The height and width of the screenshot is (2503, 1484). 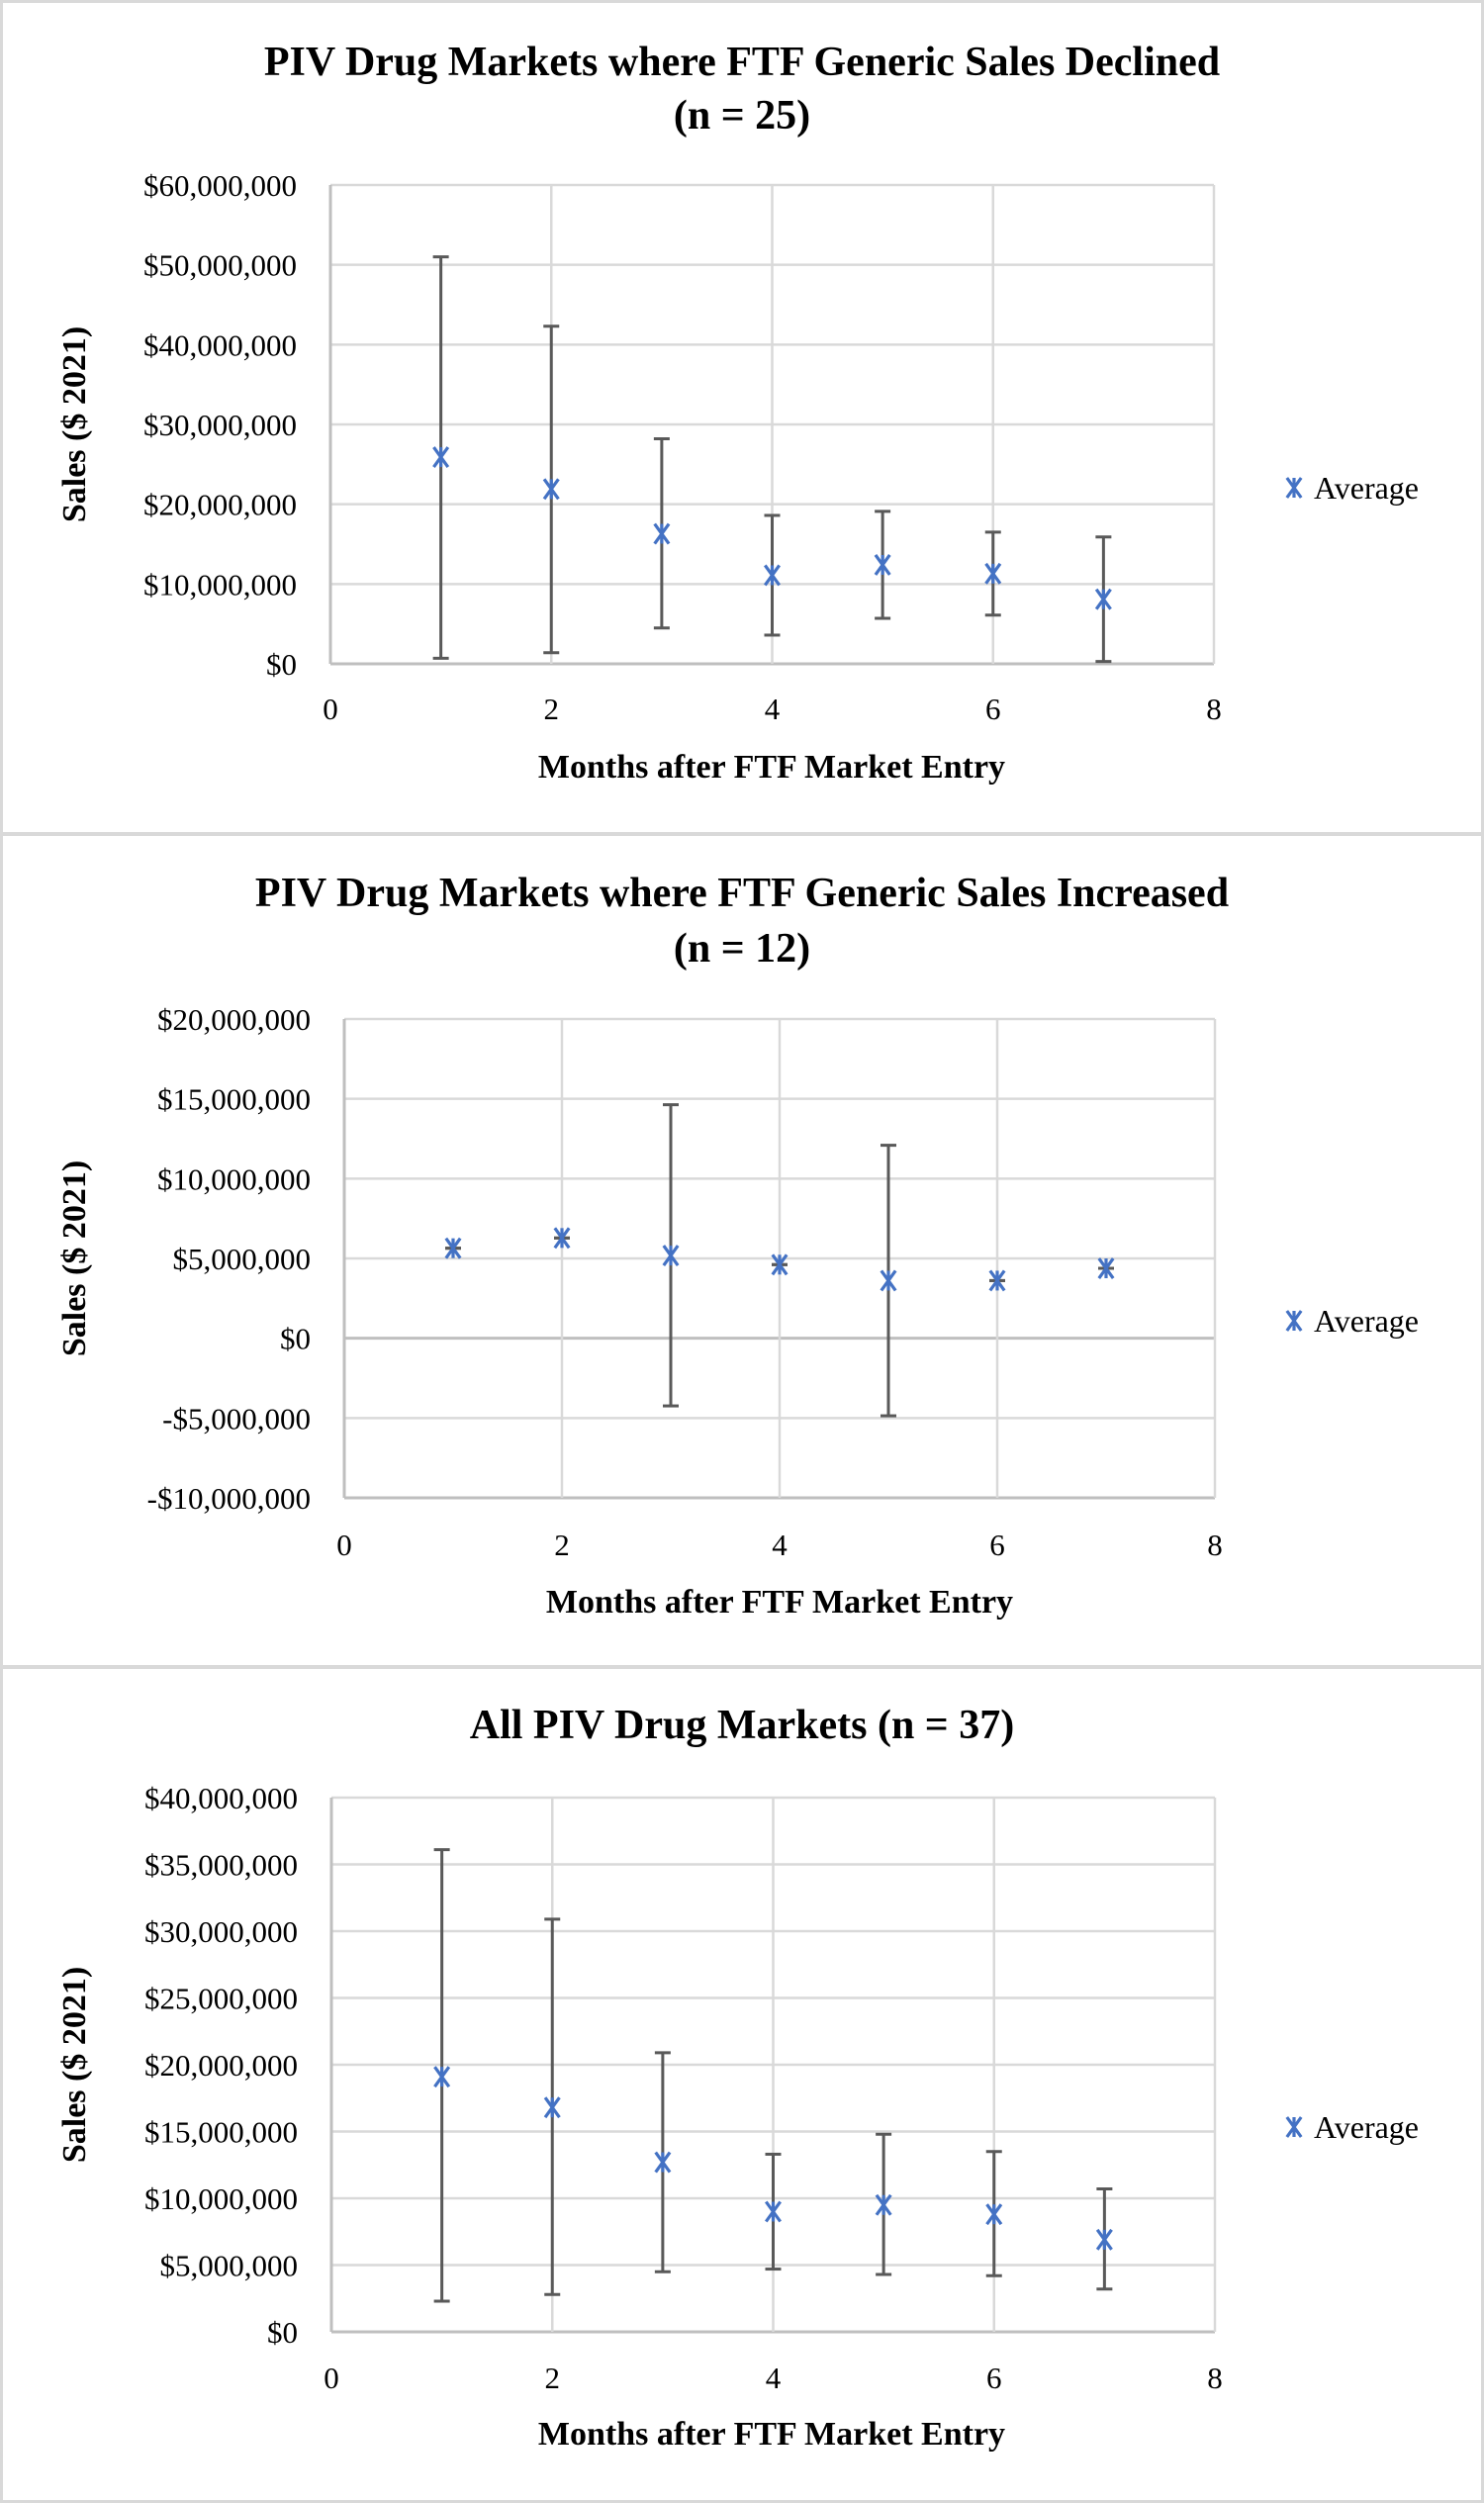 What do you see at coordinates (229, 1498) in the screenshot?
I see `y-tick-label: -$10,000,000` at bounding box center [229, 1498].